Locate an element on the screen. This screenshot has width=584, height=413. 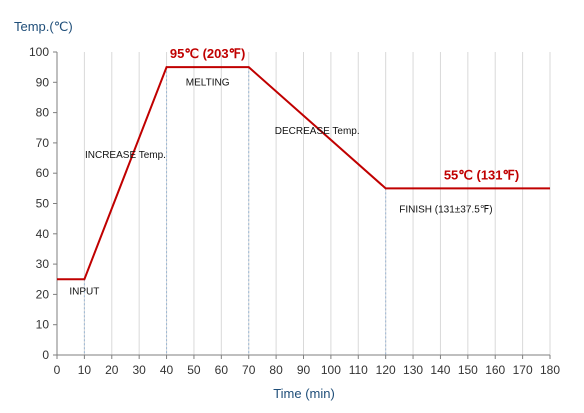
x-tick-label: 70 is located at coordinates (249, 370).